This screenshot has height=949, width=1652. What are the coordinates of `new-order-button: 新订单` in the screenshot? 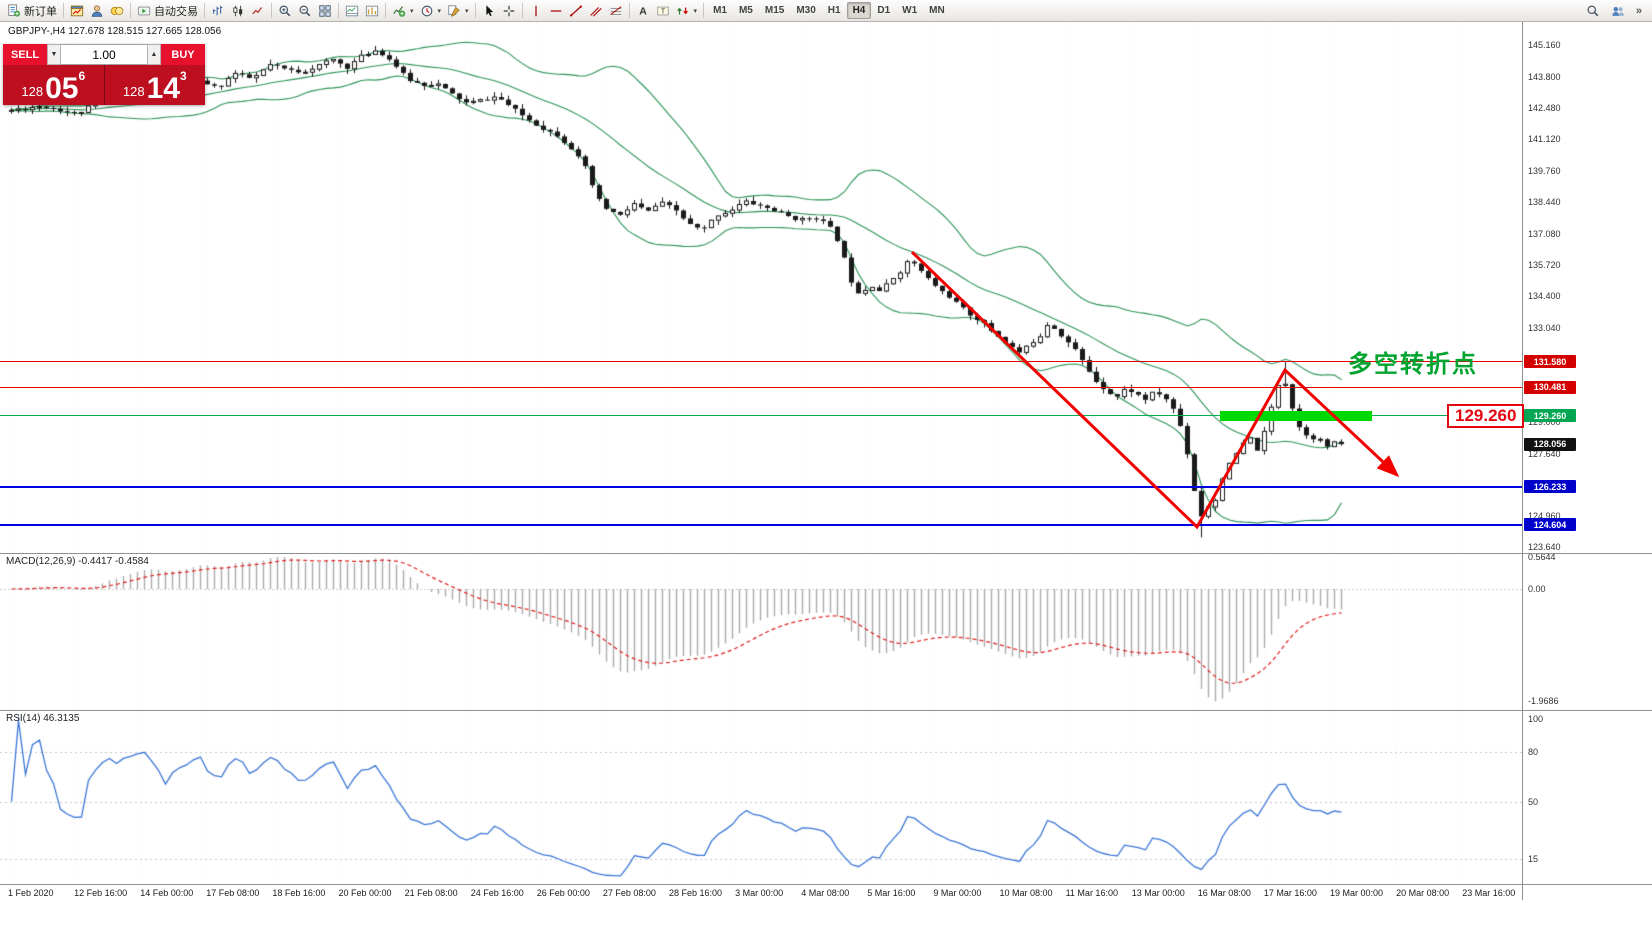 It's located at (32, 10).